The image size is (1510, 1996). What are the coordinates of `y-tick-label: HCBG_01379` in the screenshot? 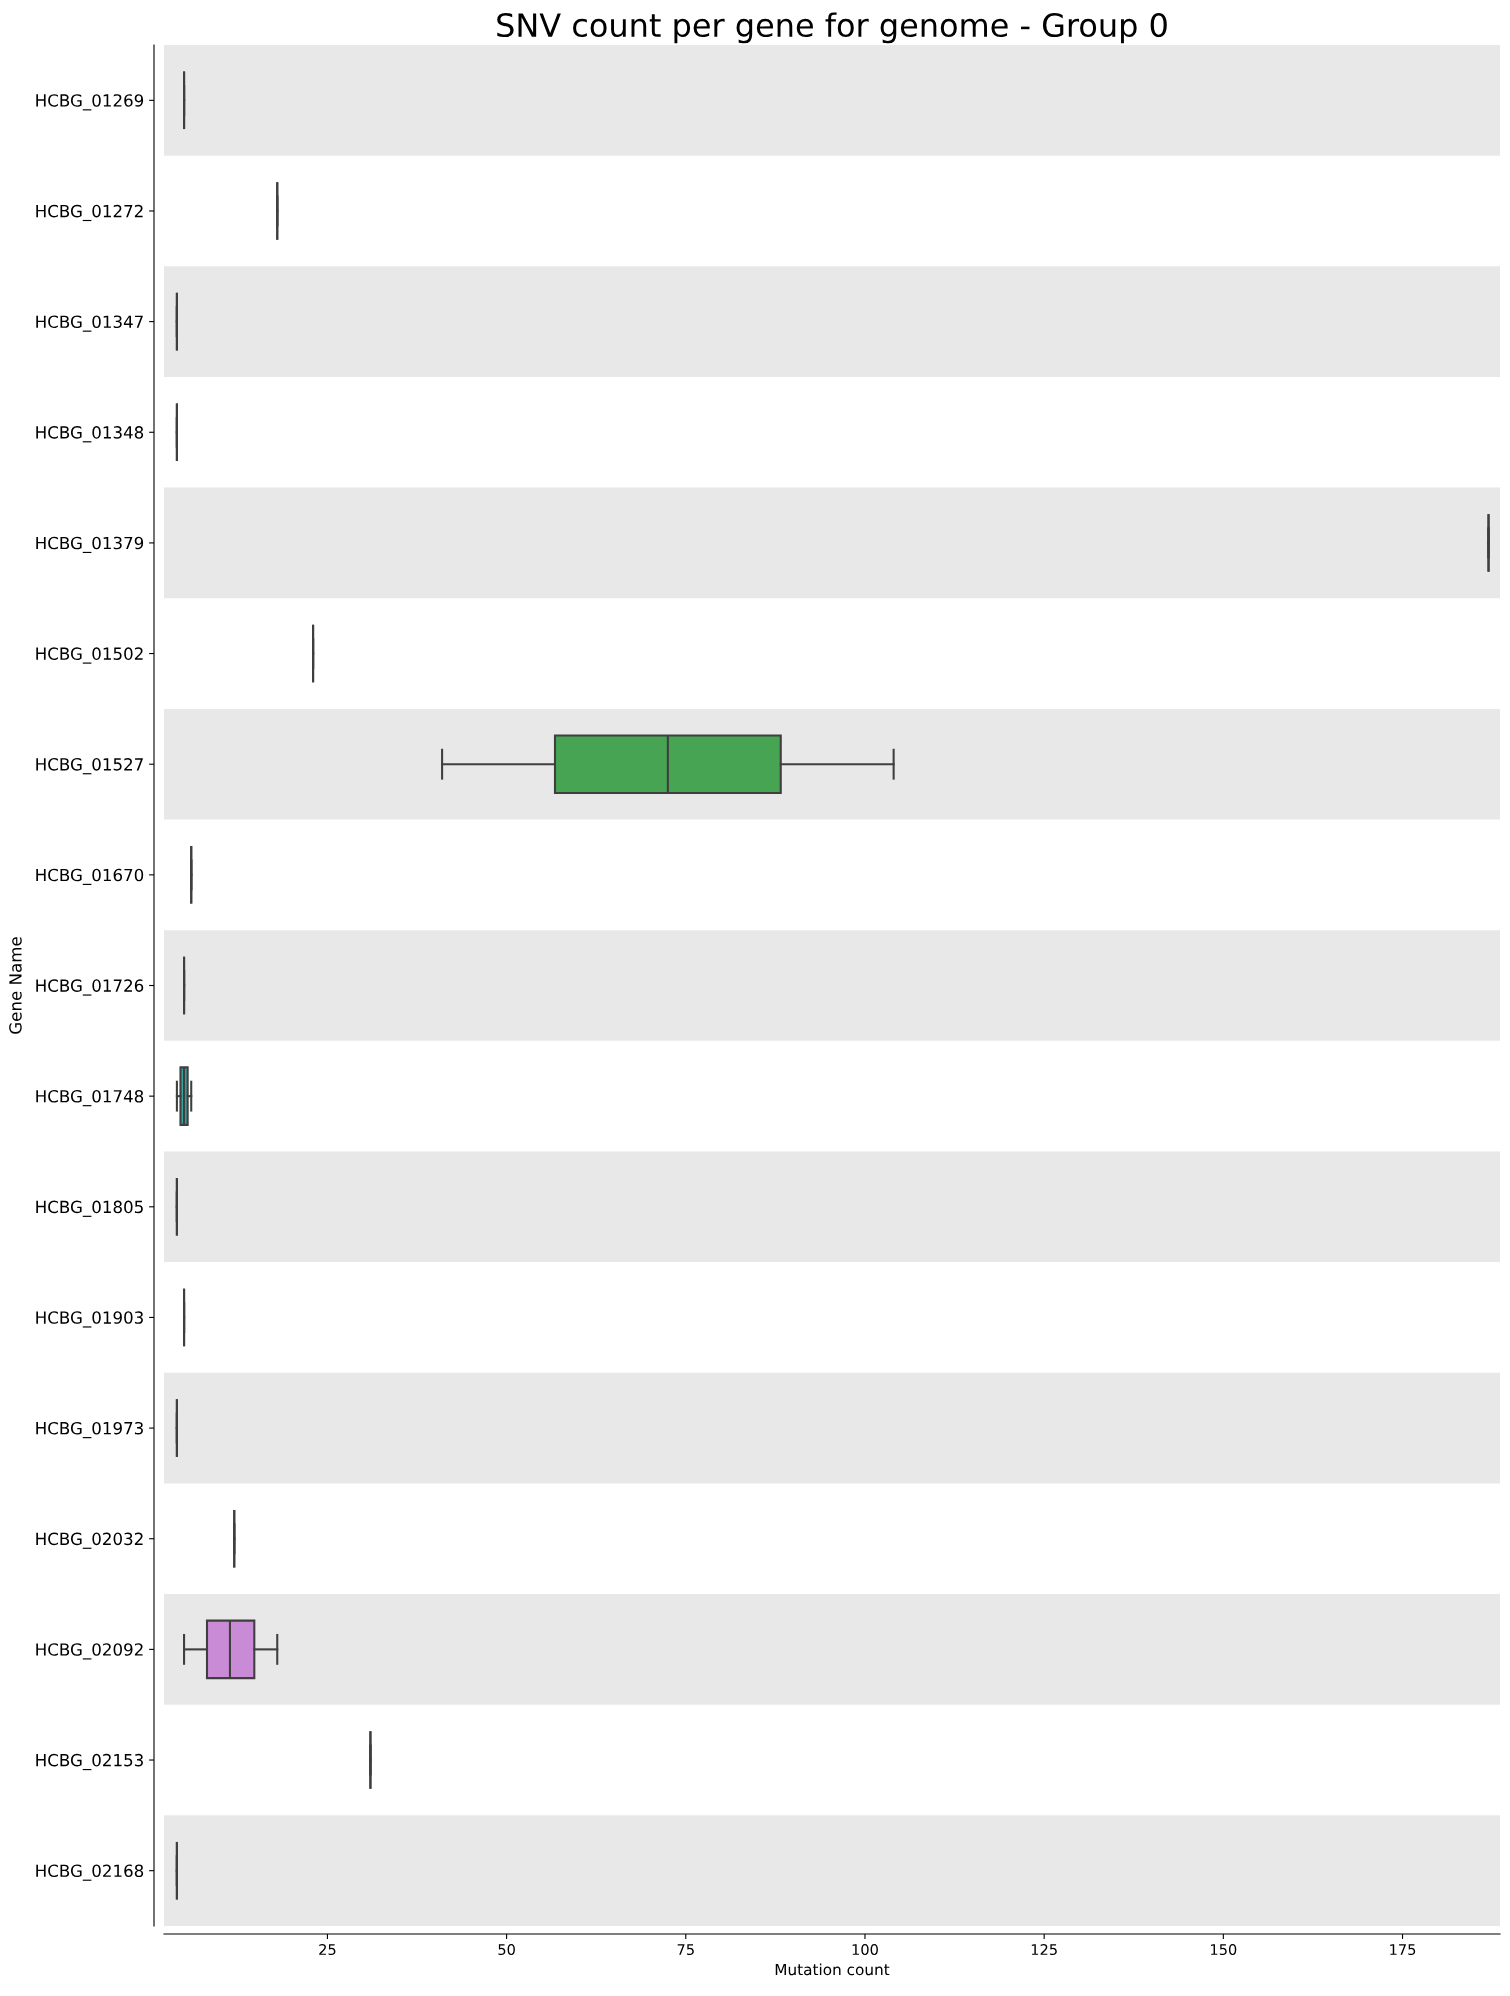 It's located at (90, 545).